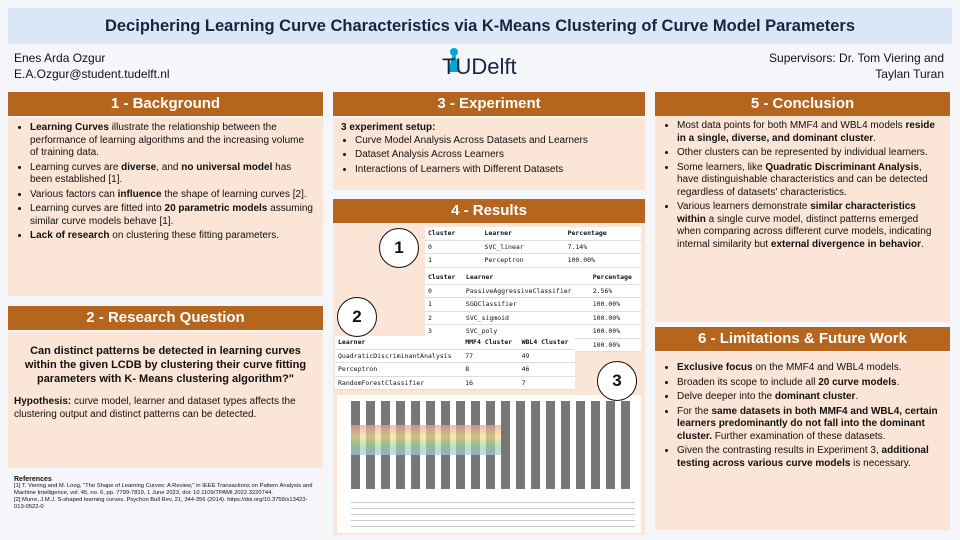  I want to click on section-heading: 3 - Experiment, so click(489, 104).